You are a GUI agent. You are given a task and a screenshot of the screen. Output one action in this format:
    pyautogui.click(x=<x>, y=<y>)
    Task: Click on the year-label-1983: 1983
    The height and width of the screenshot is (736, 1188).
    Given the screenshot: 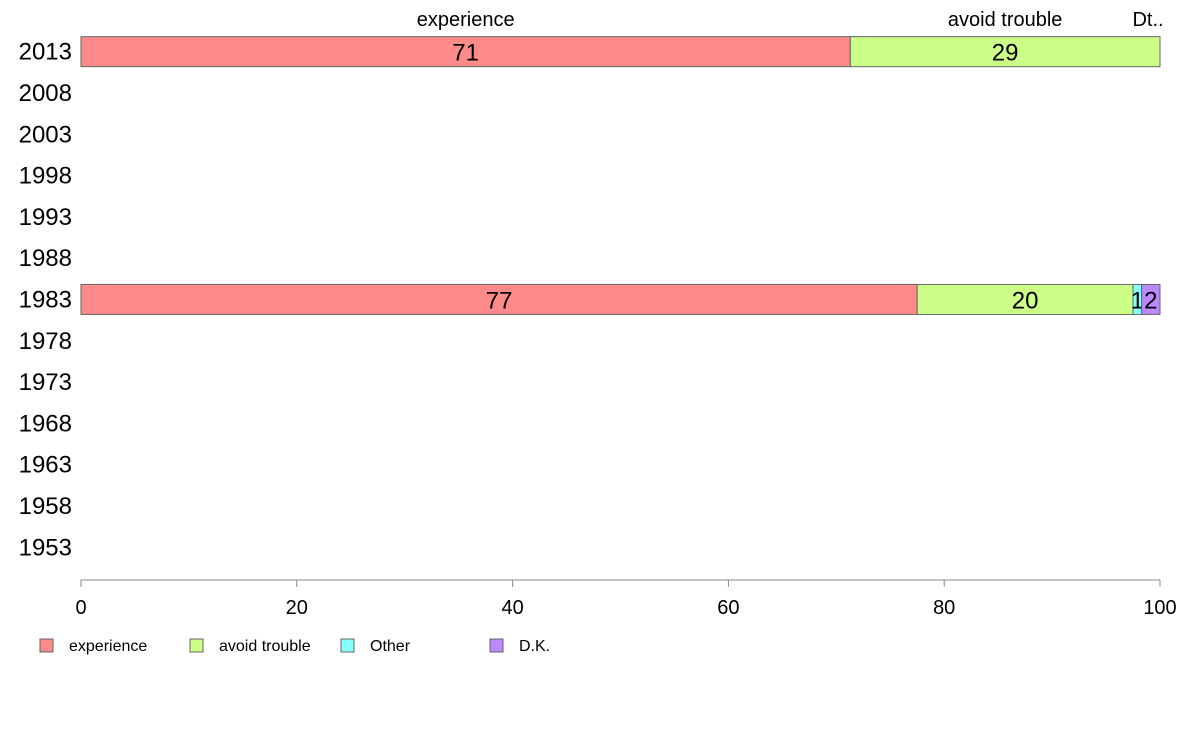 What is the action you would take?
    pyautogui.click(x=45, y=299)
    